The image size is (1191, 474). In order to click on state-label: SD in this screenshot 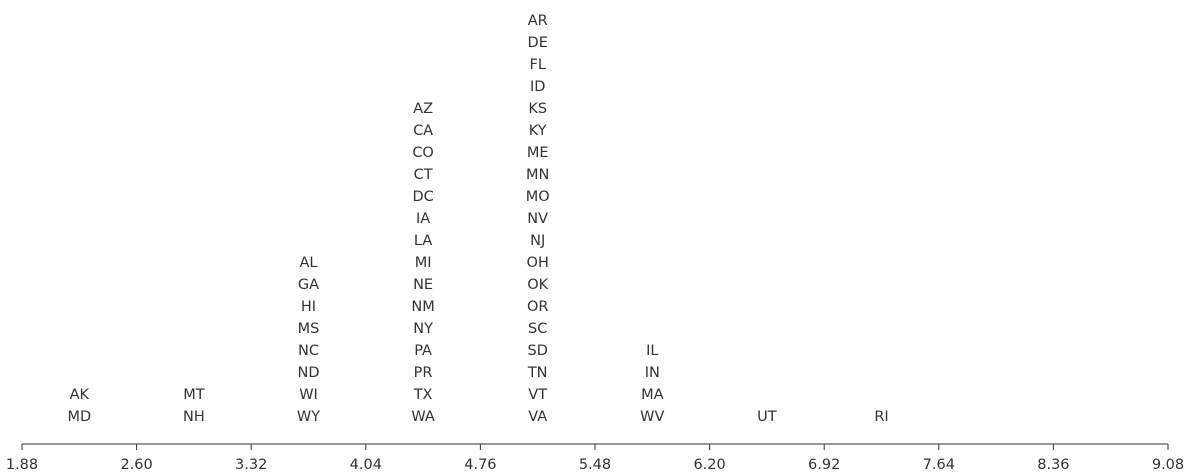, I will do `click(538, 351)`.